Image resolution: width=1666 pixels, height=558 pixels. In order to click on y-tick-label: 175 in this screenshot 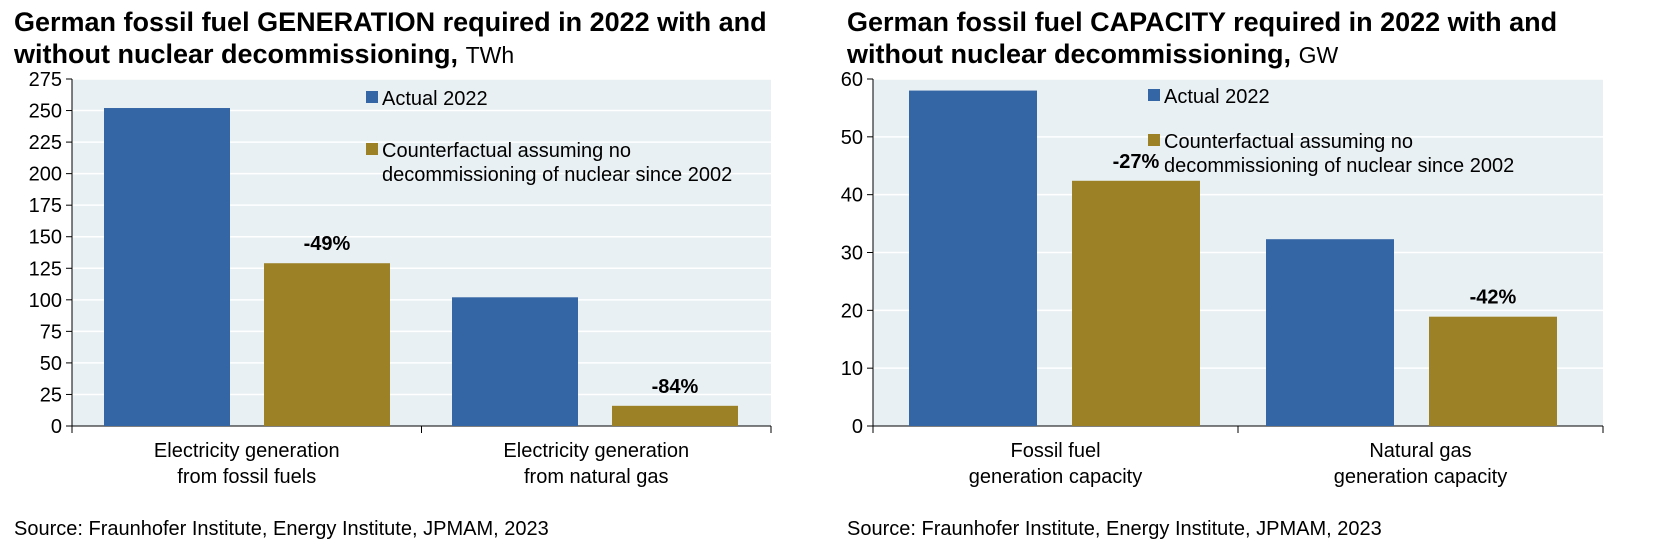, I will do `click(45, 206)`.